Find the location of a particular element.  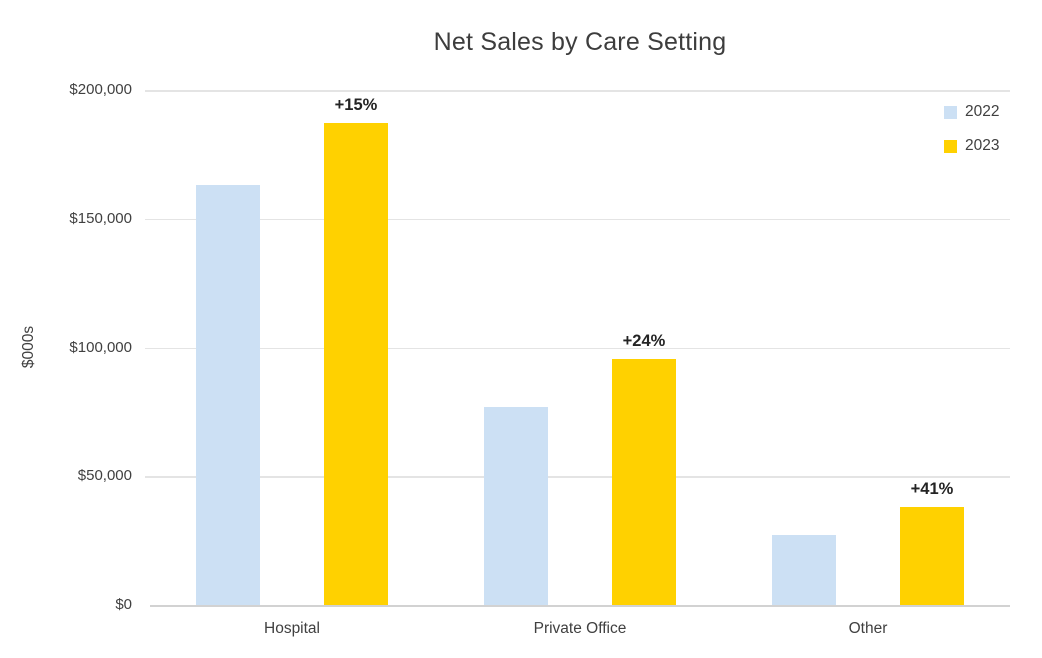

x-axis-labels: Hospital Private Office Other is located at coordinates (580, 631).